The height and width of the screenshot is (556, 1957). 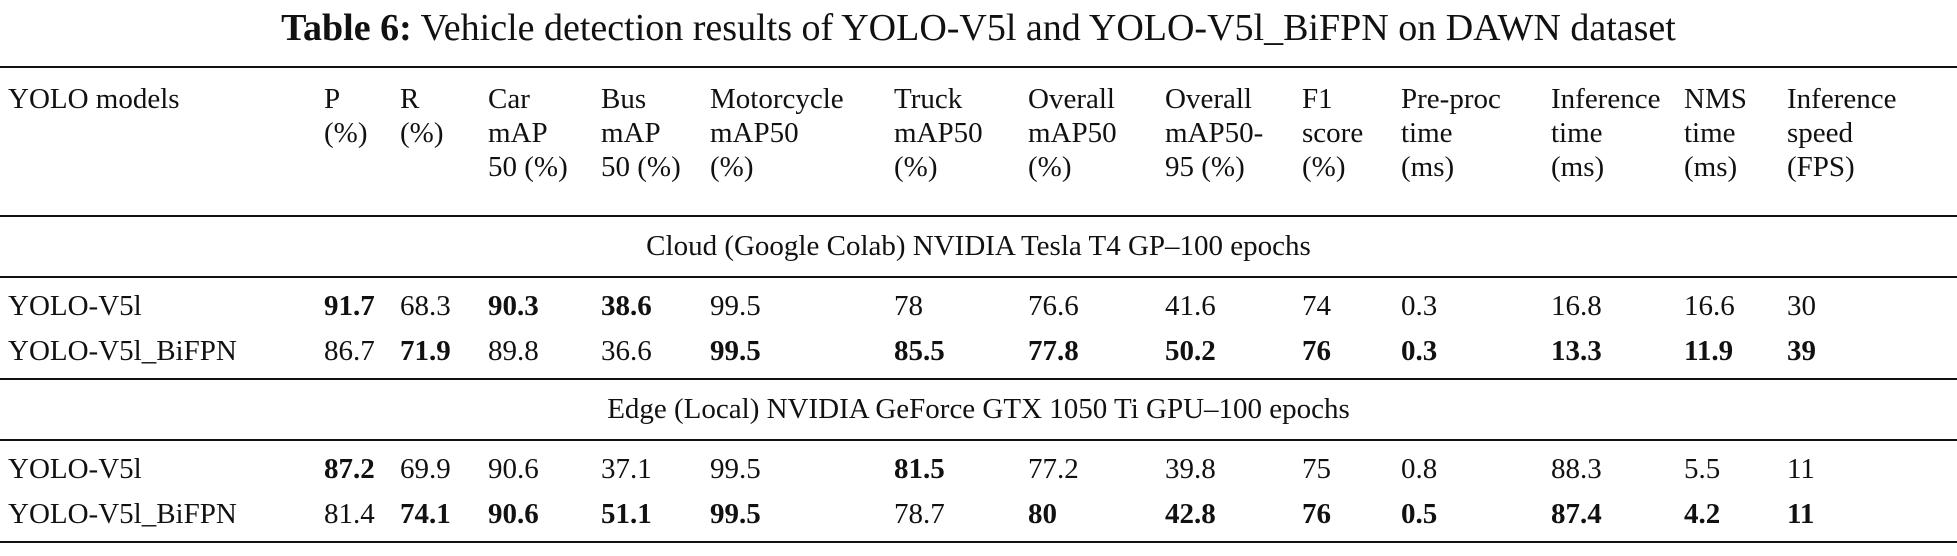 What do you see at coordinates (436, 465) in the screenshot?
I see `table-cell-r: 69.9` at bounding box center [436, 465].